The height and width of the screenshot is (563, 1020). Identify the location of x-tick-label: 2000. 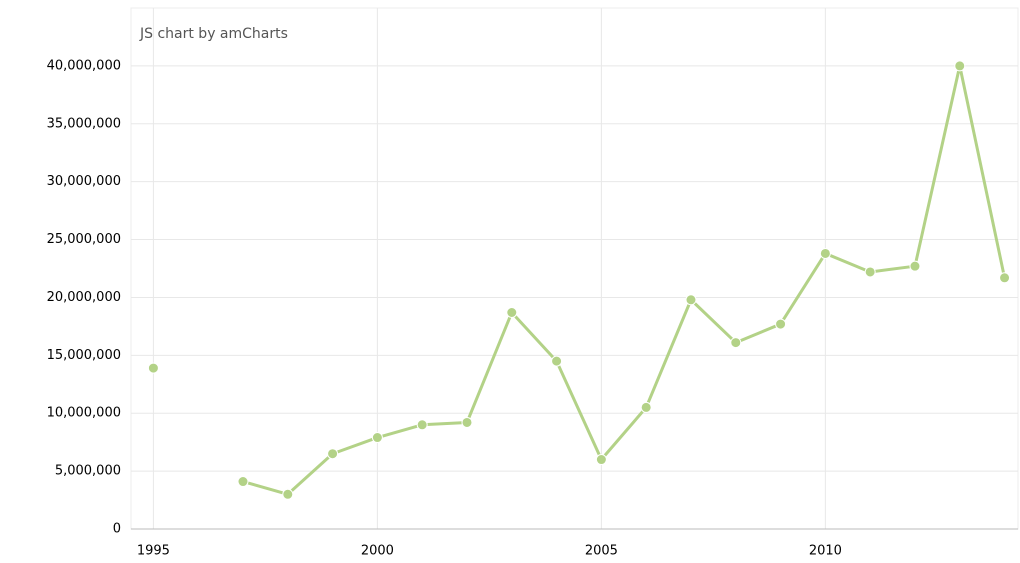
(377, 551).